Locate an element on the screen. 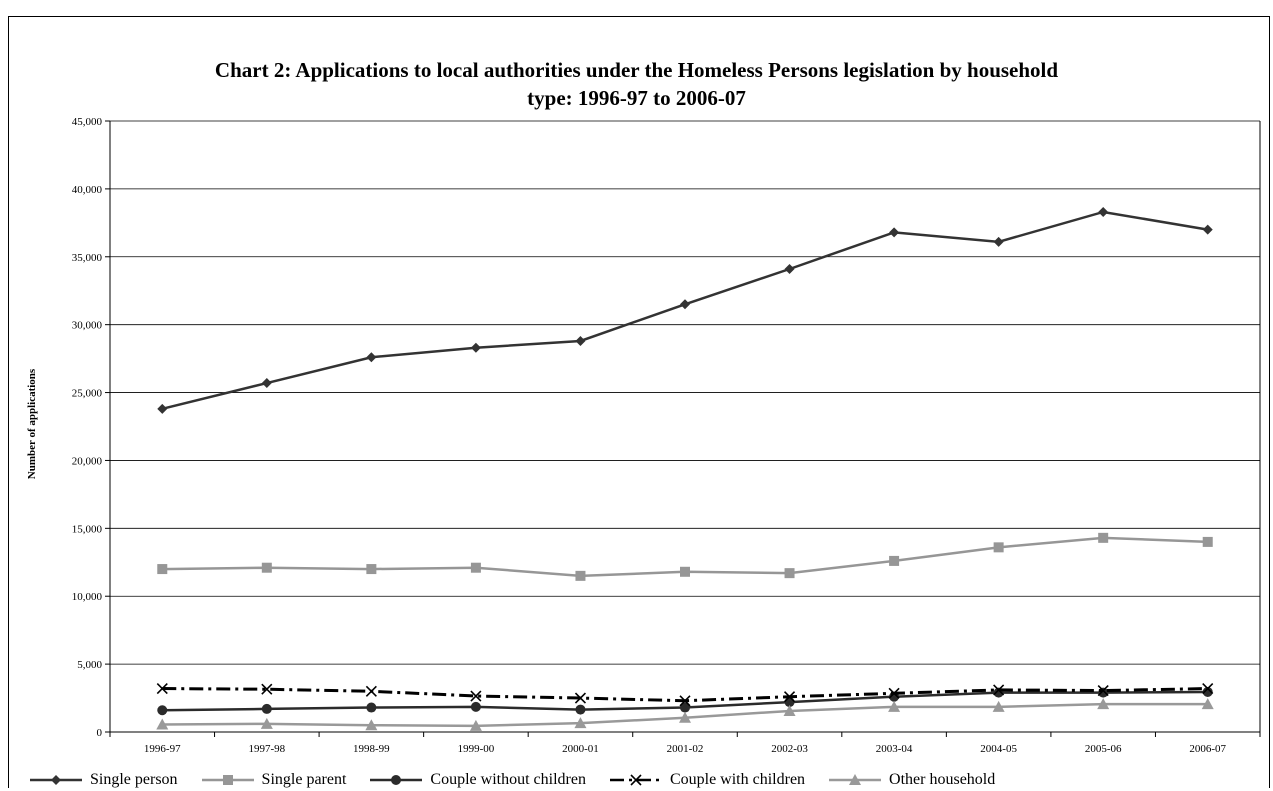 Image resolution: width=1273 pixels, height=791 pixels. x-tick-label: 2004-05 is located at coordinates (998, 749).